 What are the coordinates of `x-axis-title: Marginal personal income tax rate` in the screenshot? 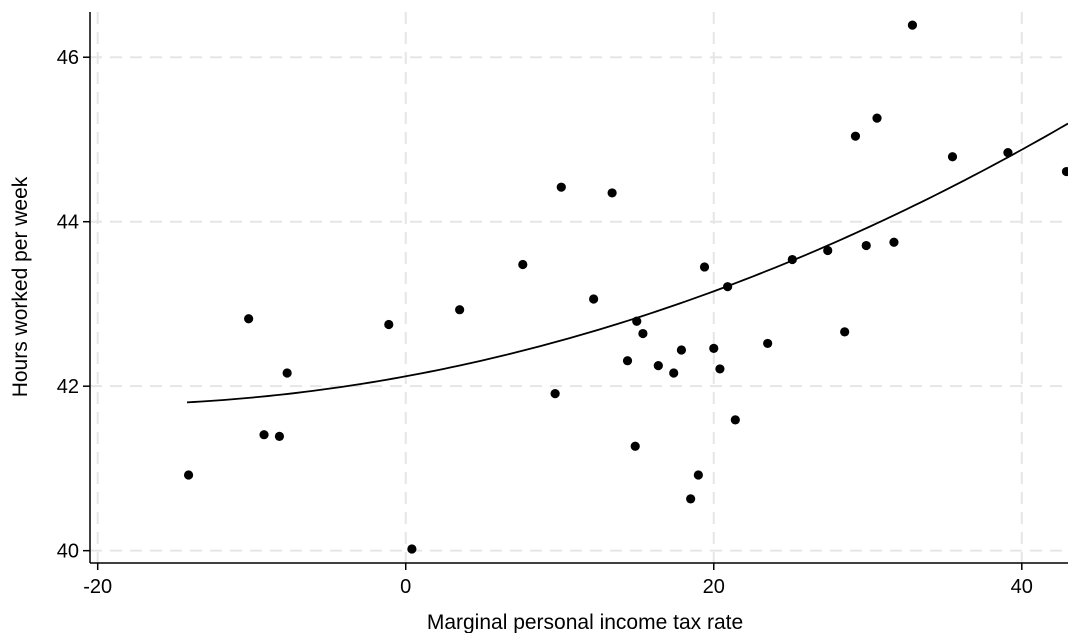 It's located at (585, 622).